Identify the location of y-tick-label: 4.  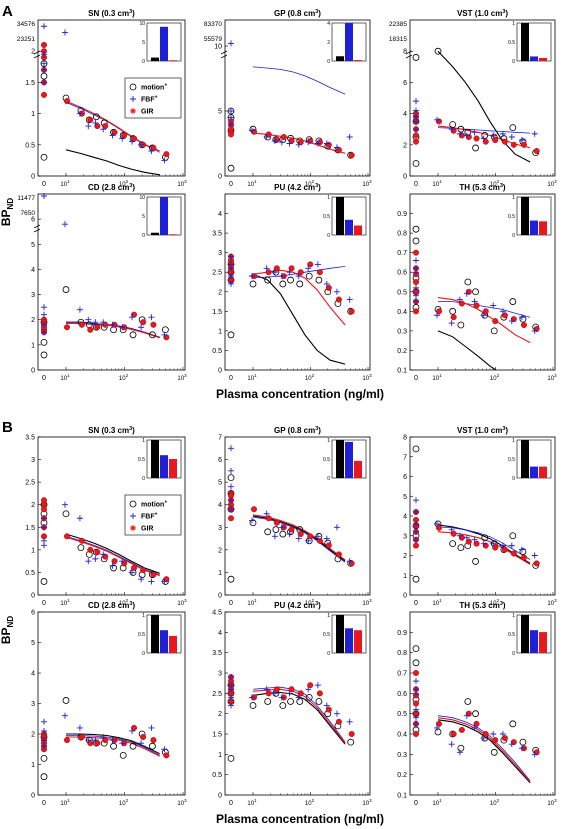
(220, 633).